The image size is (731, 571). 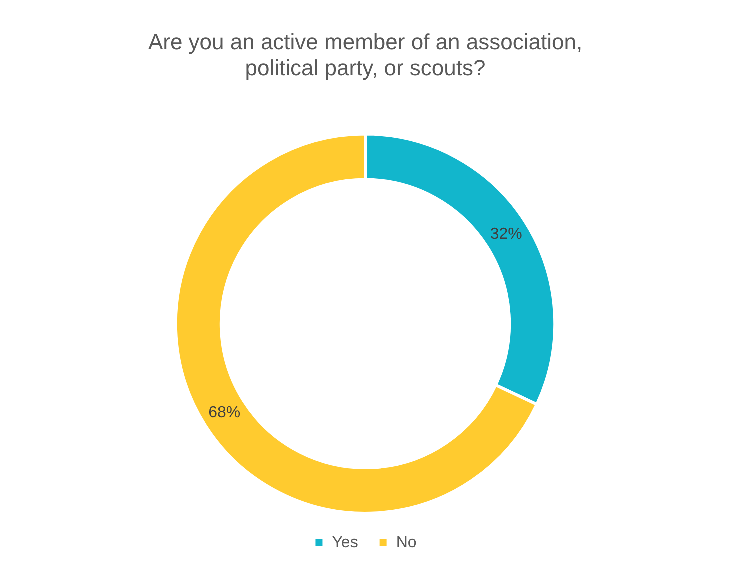 I want to click on legend-label: Yes, so click(x=345, y=543).